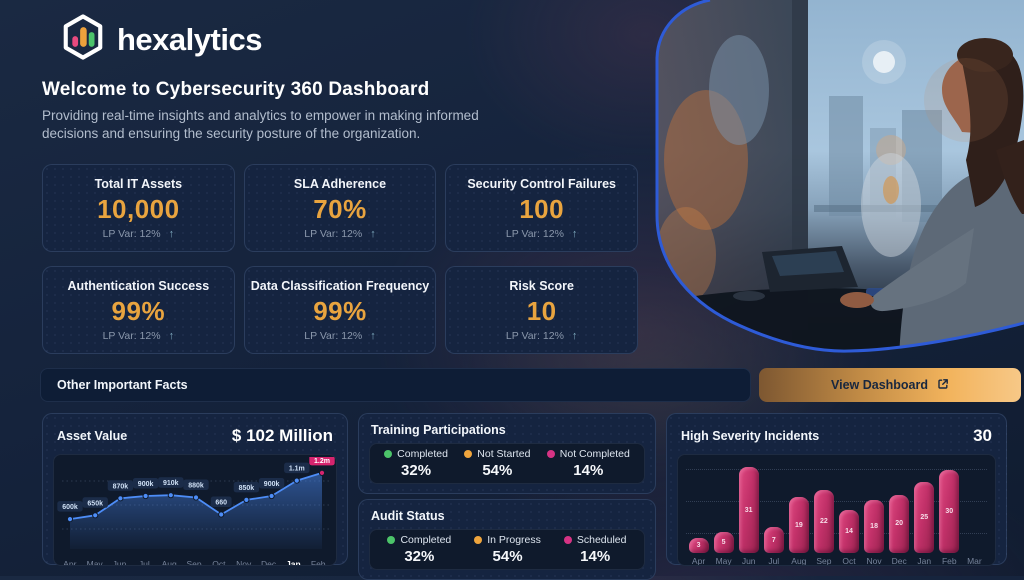  What do you see at coordinates (507, 556) in the screenshot?
I see `audit-in-progress-value: 54%` at bounding box center [507, 556].